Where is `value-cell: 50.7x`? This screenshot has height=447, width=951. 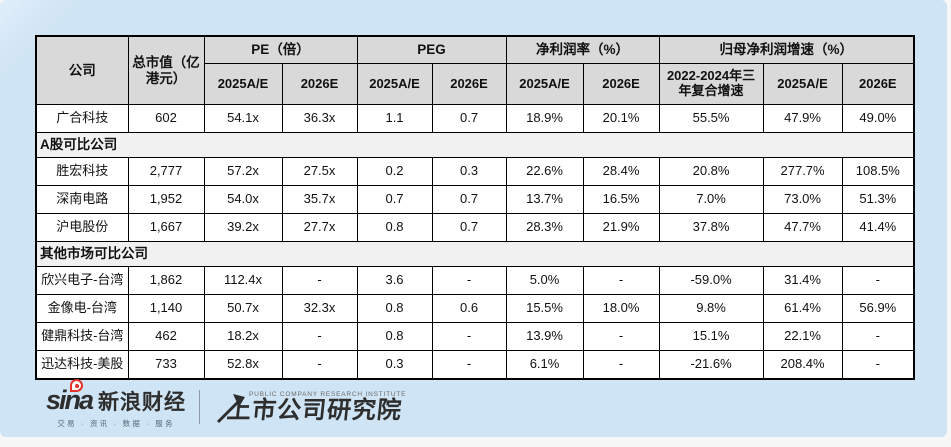
value-cell: 50.7x is located at coordinates (243, 308).